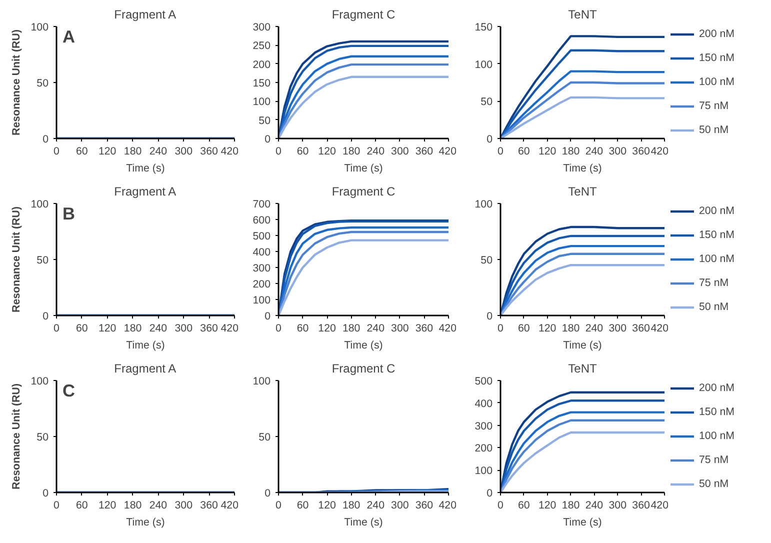 This screenshot has height=543, width=771. Describe the element at coordinates (69, 36) in the screenshot. I see `annotation: A` at that location.